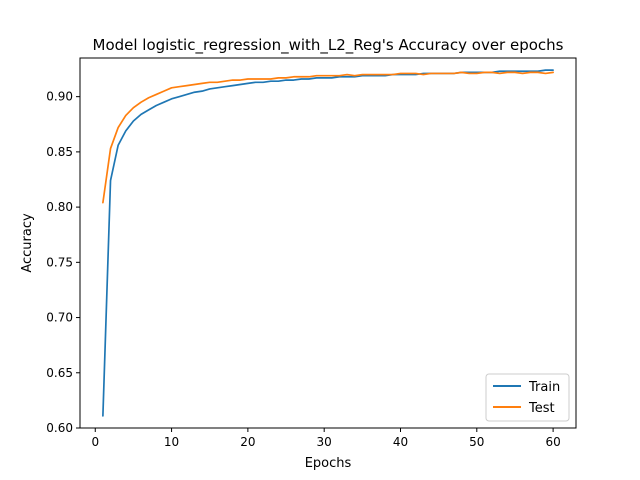 The height and width of the screenshot is (480, 640). I want to click on x-tick-label: 0, so click(95, 442).